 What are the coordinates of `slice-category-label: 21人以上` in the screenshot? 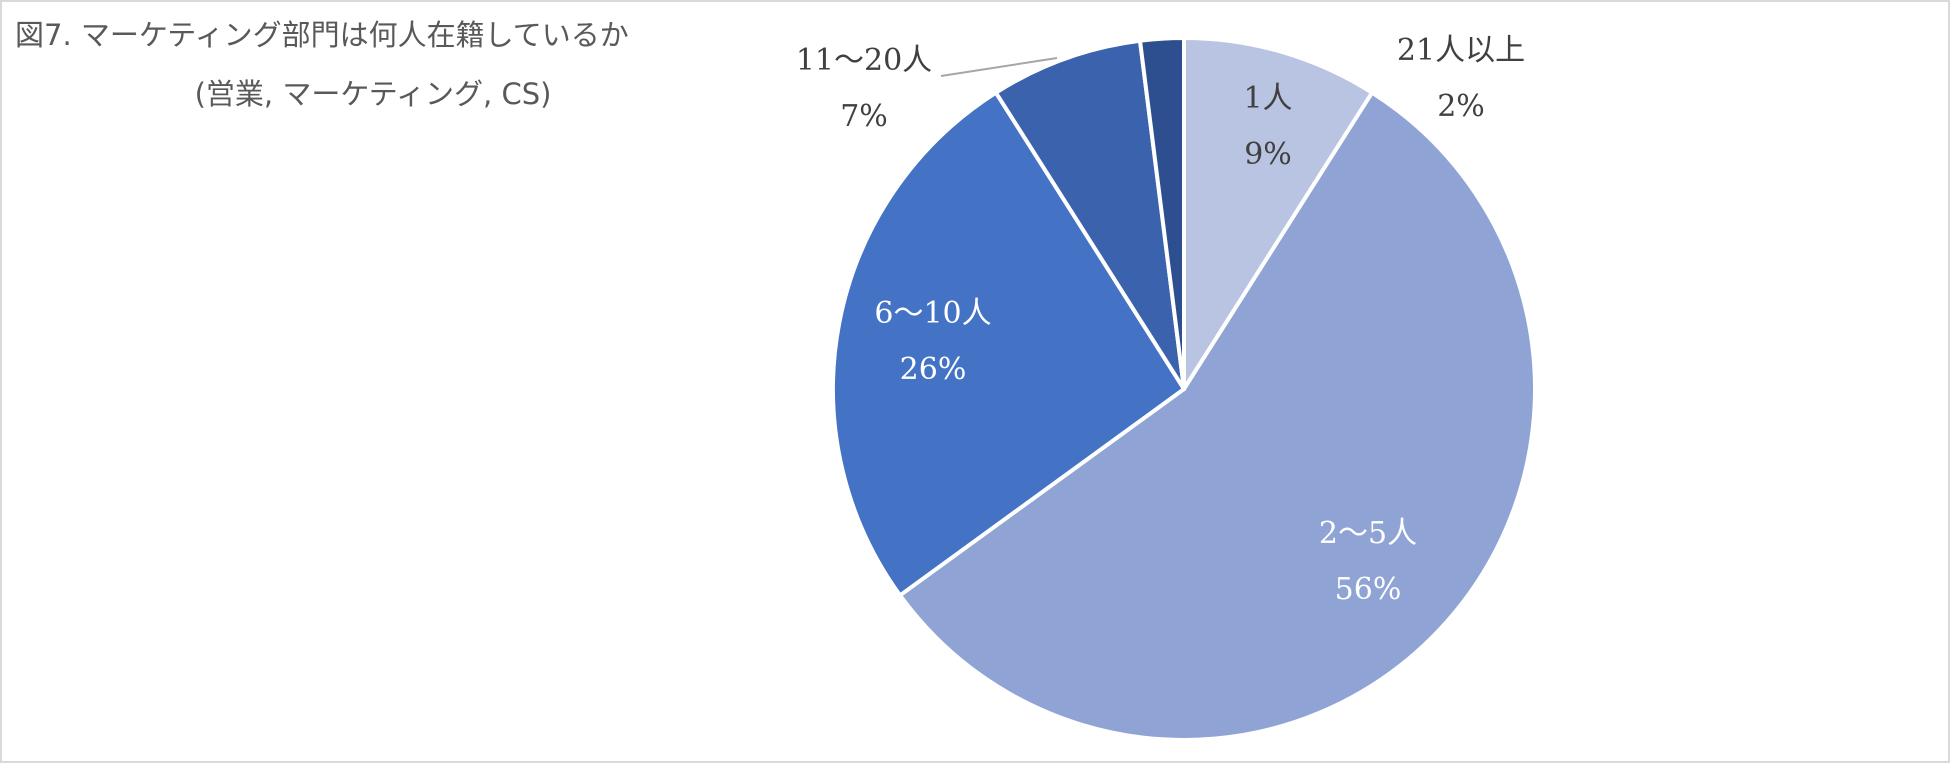 It's located at (1461, 50).